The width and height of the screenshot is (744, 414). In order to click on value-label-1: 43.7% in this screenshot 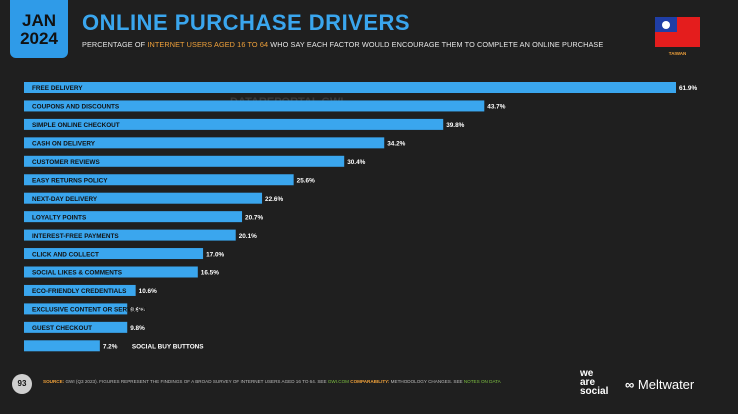, I will do `click(496, 107)`.